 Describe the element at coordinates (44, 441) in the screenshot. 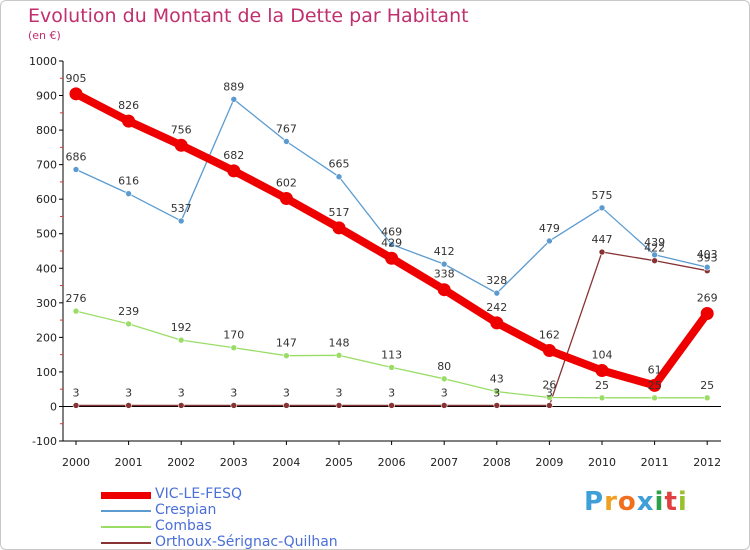

I see `y-tick-label: -100` at that location.